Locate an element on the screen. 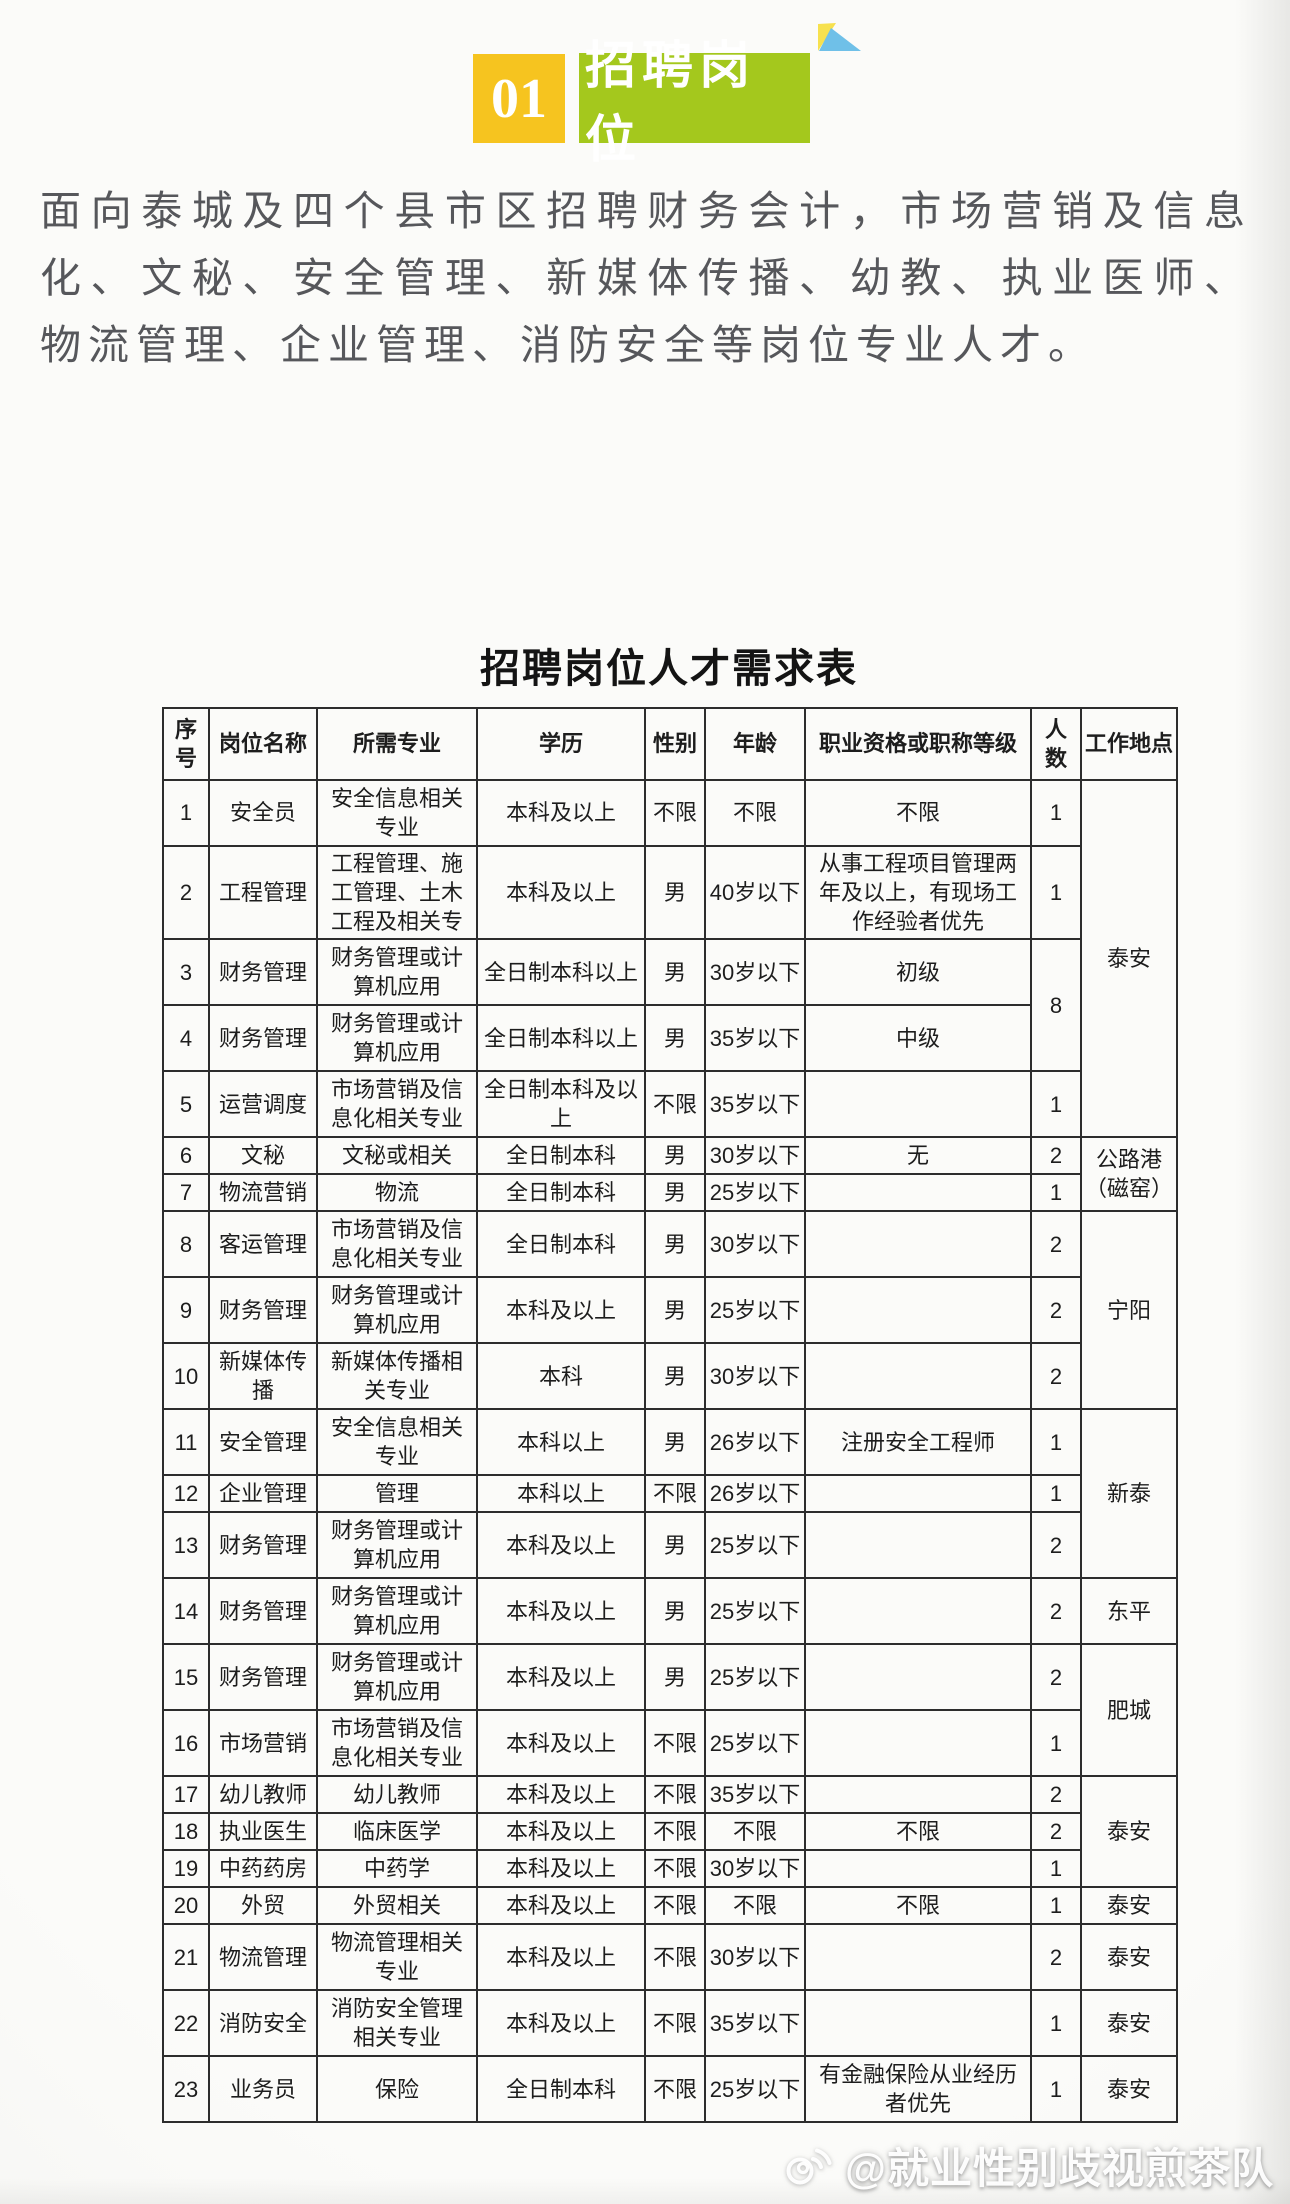  table-row: 3 财务管理 财务管理或计算机应用 全日制本科以上男 30岁以下 初级 8 is located at coordinates (669, 1005).